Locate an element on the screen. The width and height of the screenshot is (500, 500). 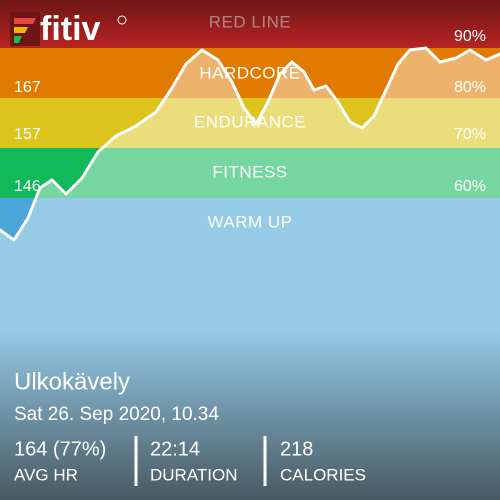
zone-hr: 167 is located at coordinates (27, 87).